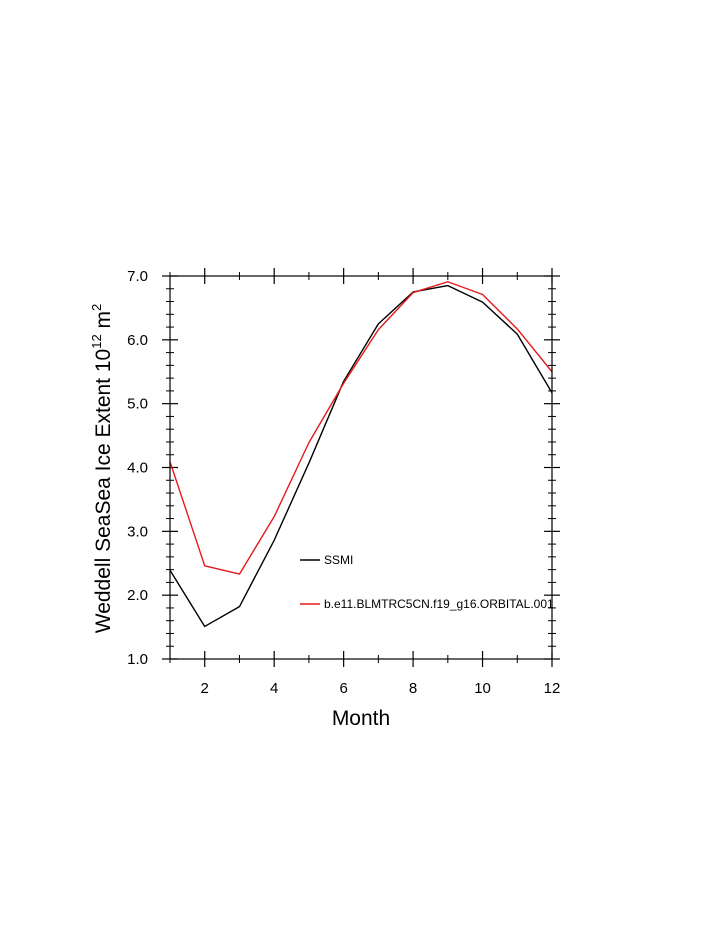 The height and width of the screenshot is (935, 723). I want to click on y-axis-label: Weddell SeaSea Ice Extent 1012 m2, so click(102, 469).